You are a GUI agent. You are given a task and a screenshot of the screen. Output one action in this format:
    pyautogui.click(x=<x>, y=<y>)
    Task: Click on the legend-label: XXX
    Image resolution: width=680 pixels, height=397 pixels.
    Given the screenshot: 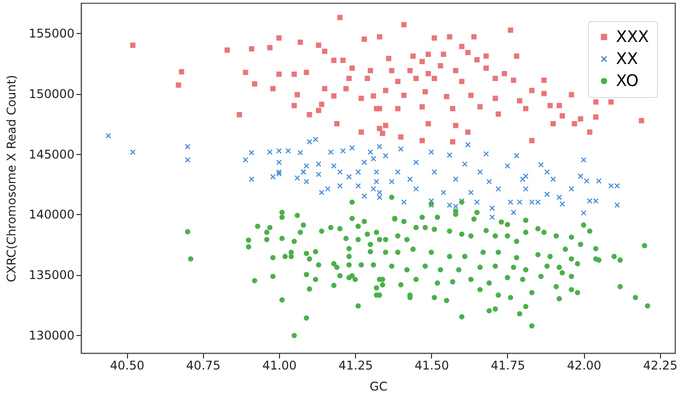 What is the action you would take?
    pyautogui.click(x=632, y=36)
    